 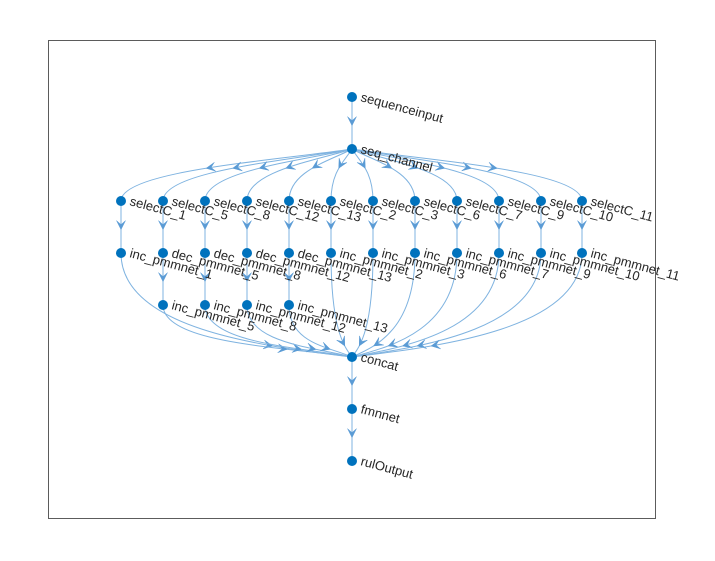 What do you see at coordinates (378, 342) in the screenshot?
I see `arrowhead-inc_pmmnet_6-to-concat` at bounding box center [378, 342].